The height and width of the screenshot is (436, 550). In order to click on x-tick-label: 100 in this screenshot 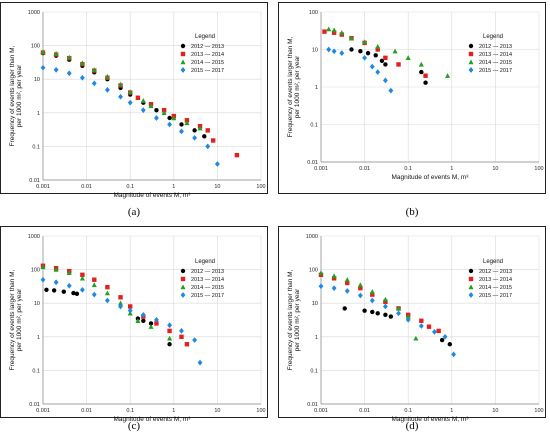, I will do `click(260, 187)`.